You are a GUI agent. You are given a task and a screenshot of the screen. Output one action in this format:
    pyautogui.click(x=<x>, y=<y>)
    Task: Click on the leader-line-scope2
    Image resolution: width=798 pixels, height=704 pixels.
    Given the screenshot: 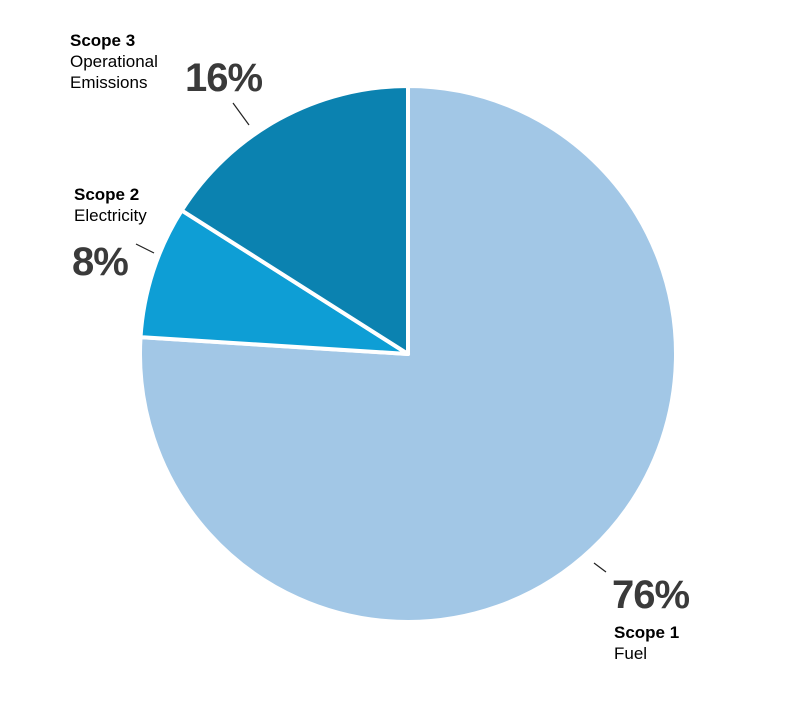 What is the action you would take?
    pyautogui.click(x=145, y=248)
    